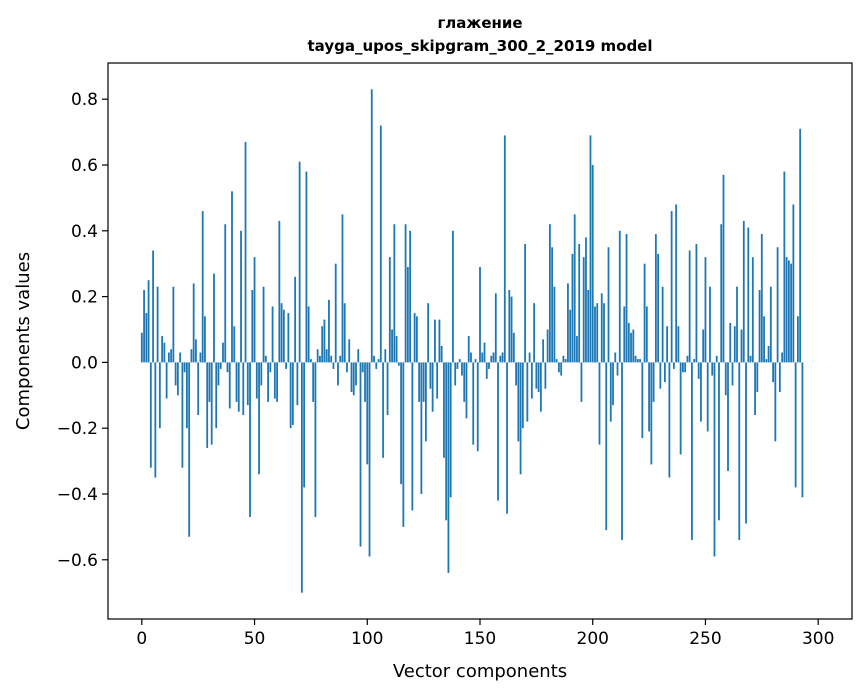 Image resolution: width=867 pixels, height=696 pixels. I want to click on x-tick-label: 150, so click(480, 639).